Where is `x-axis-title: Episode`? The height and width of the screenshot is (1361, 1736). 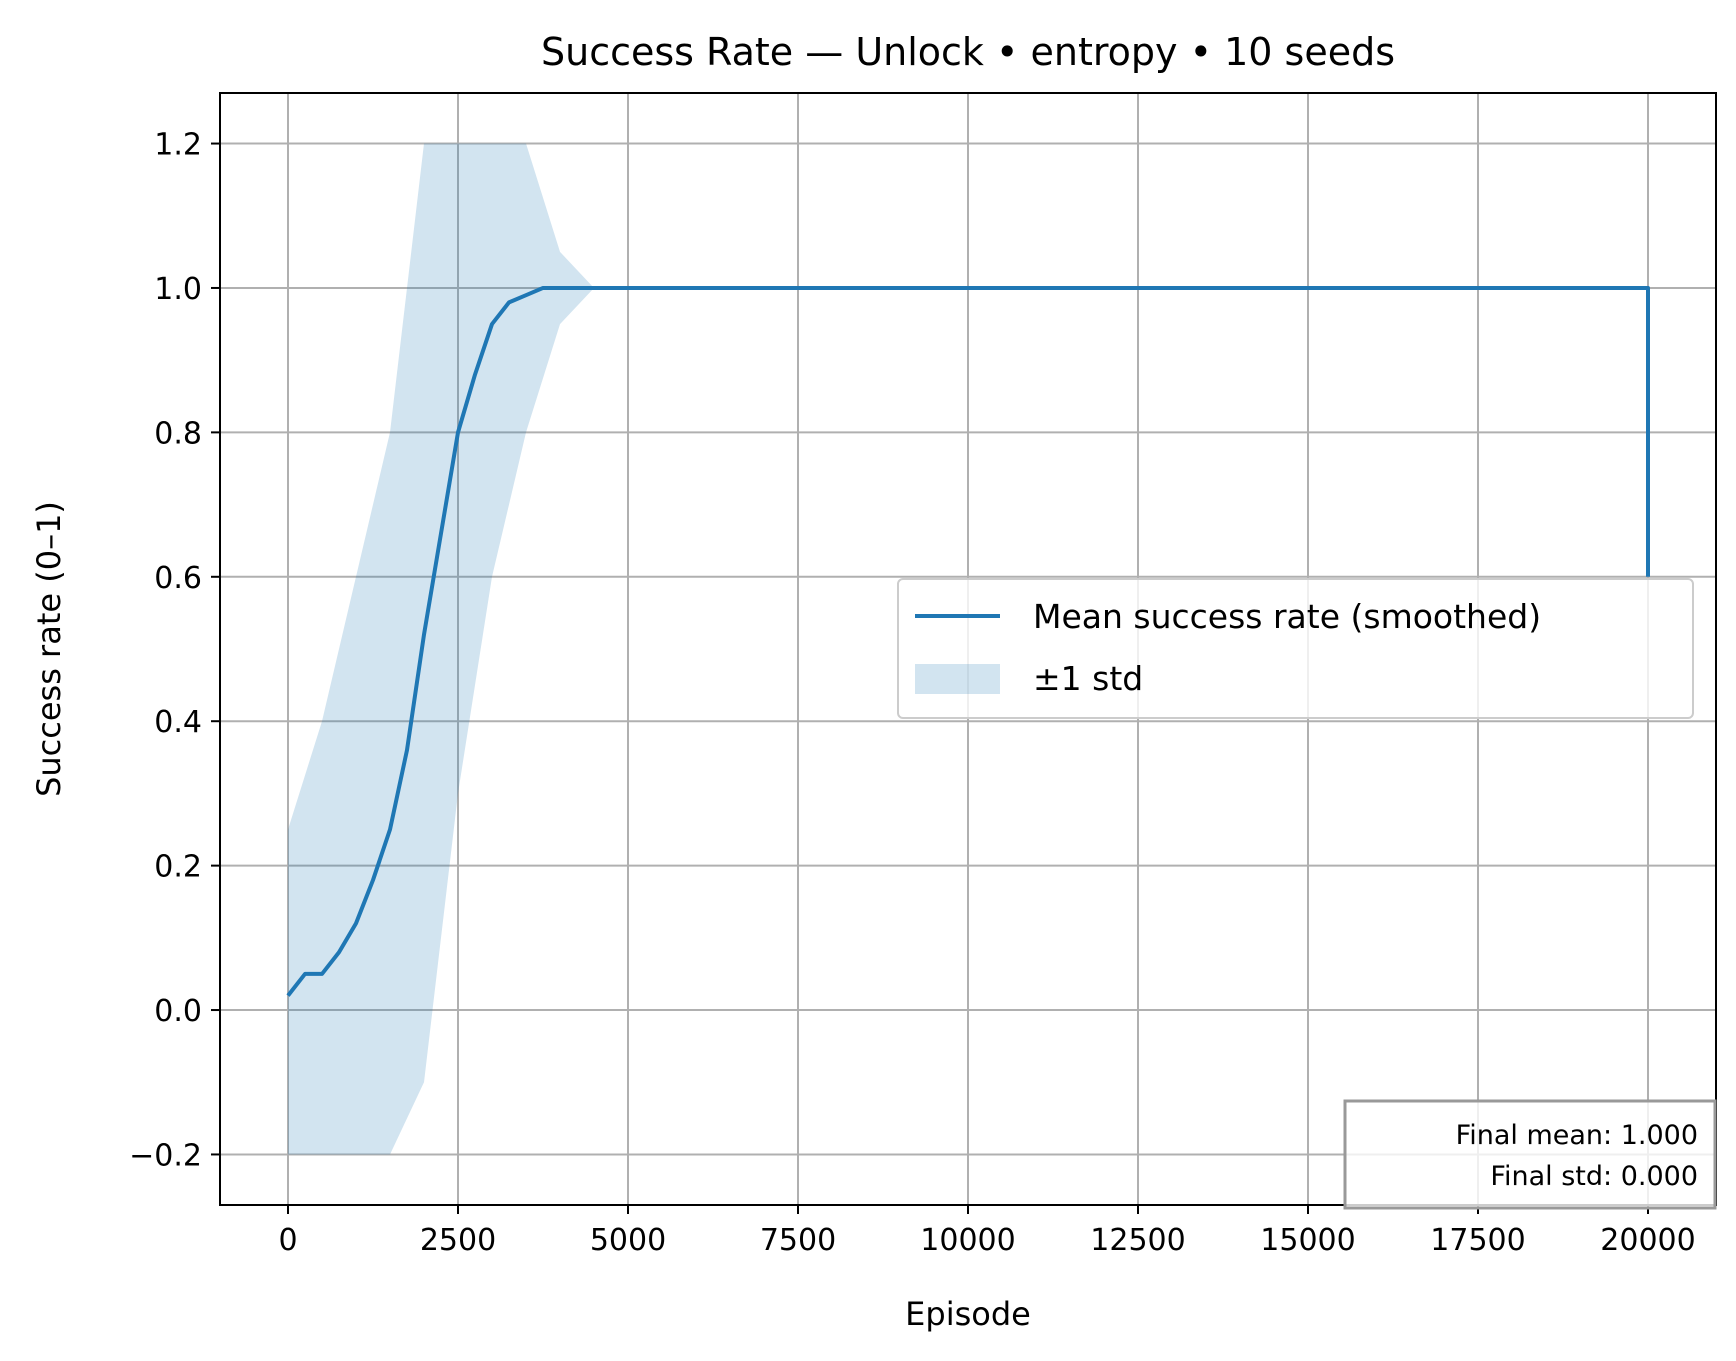
x-axis-title: Episode is located at coordinates (968, 1314).